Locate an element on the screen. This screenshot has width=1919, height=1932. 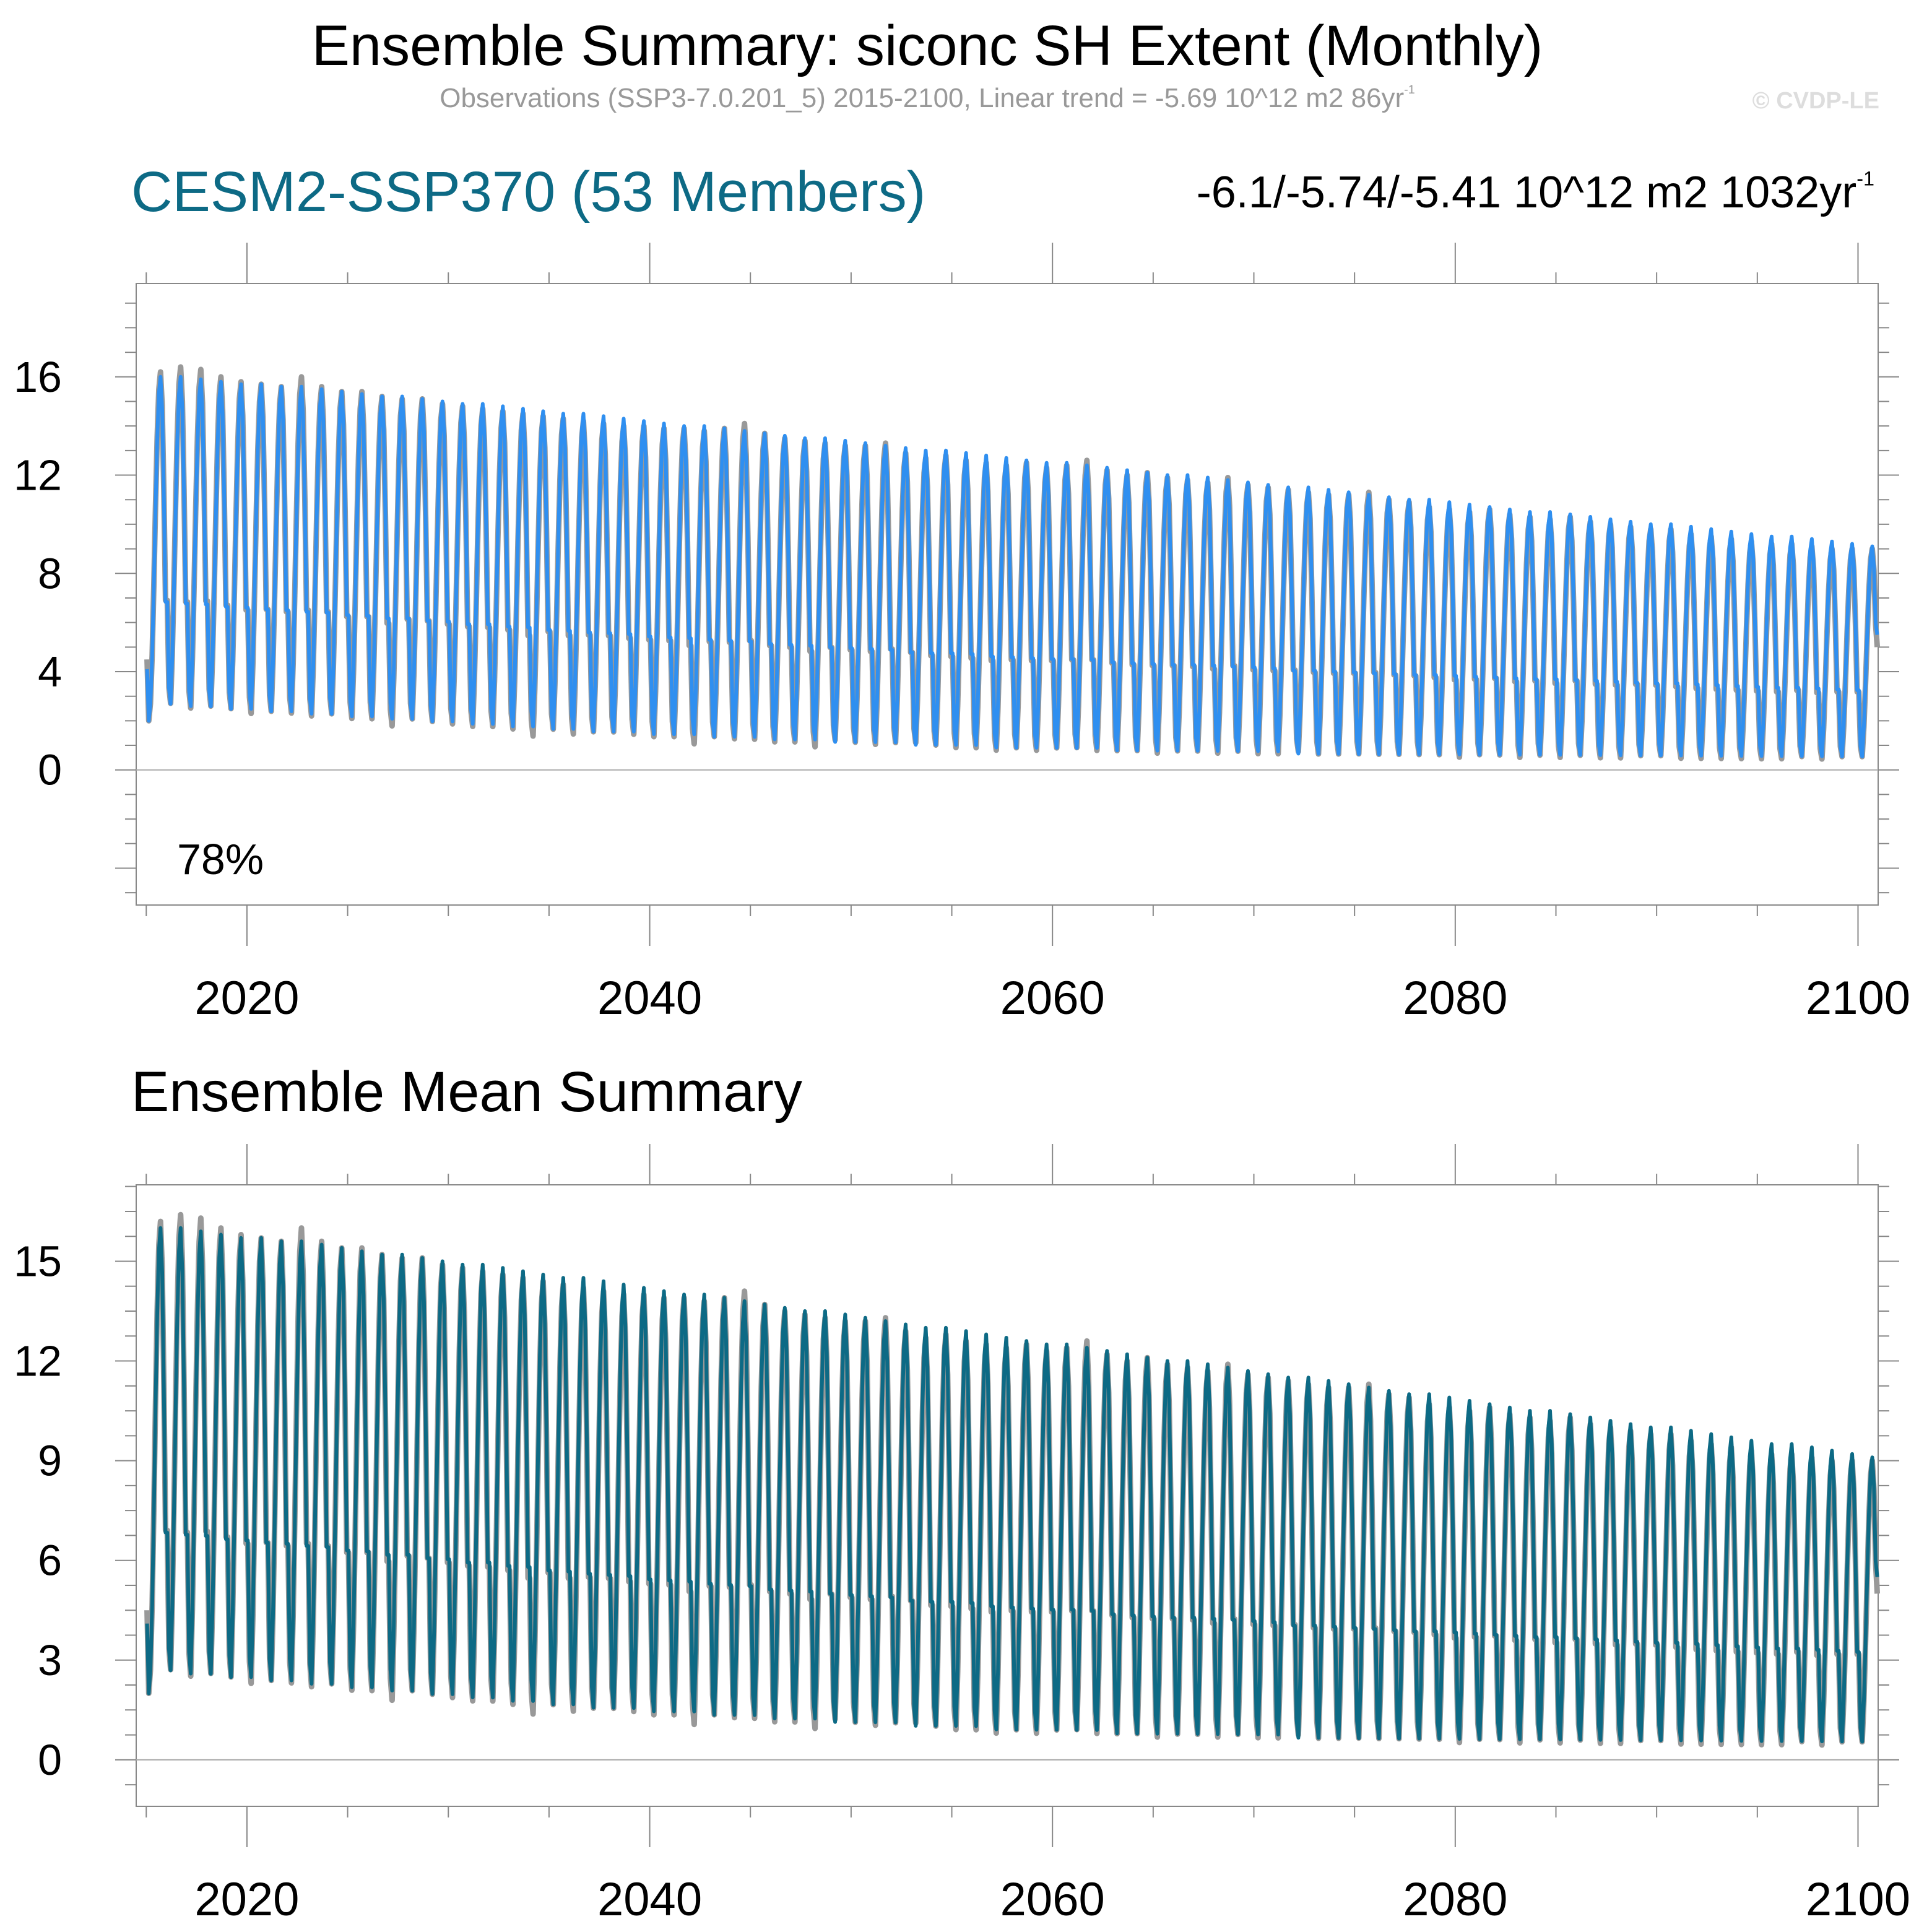
top-ytick-label: 8 is located at coordinates (50, 573).